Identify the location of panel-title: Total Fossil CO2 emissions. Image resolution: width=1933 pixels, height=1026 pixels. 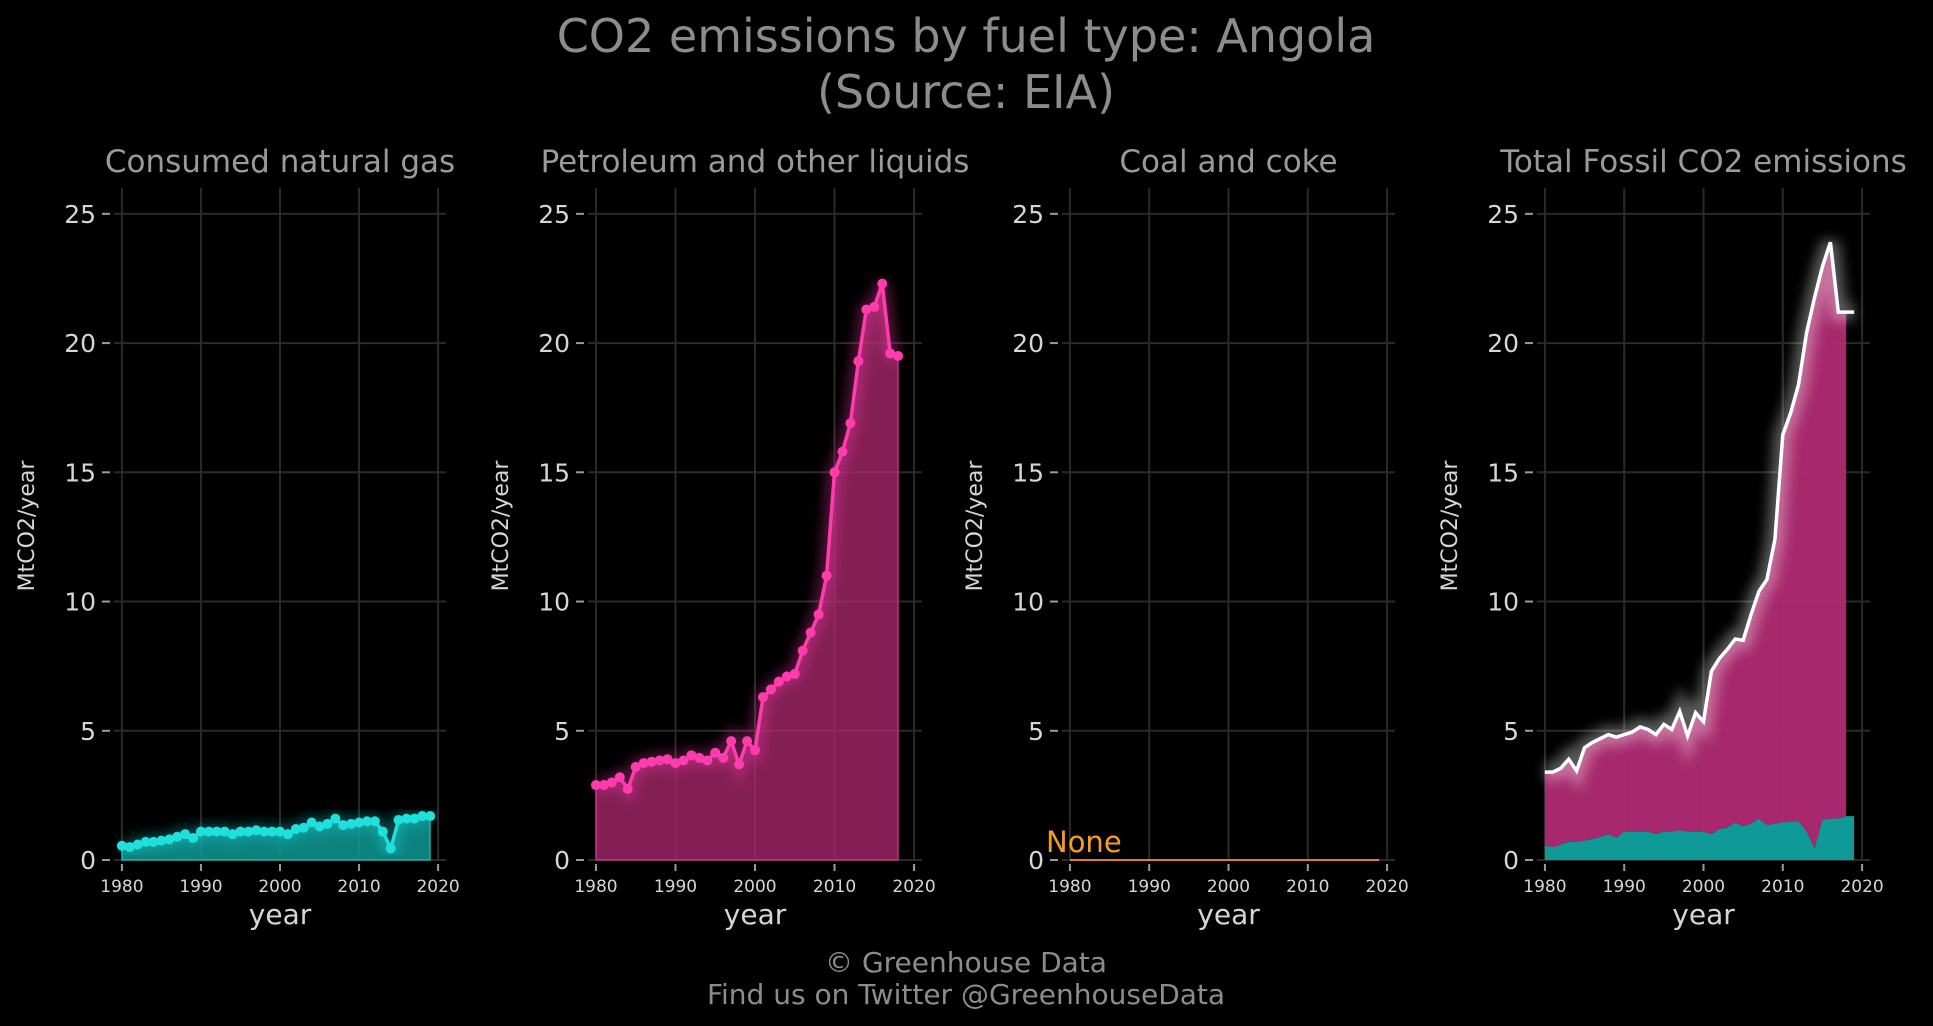
(1703, 162).